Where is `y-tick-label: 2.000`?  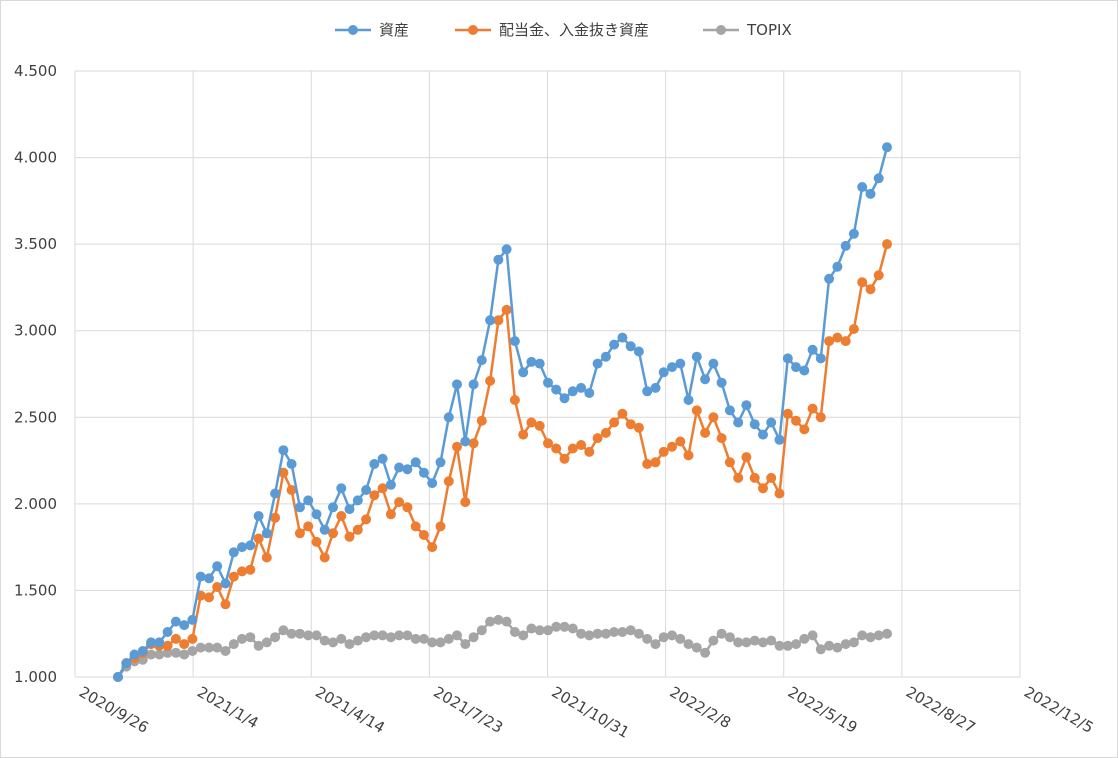
y-tick-label: 2.000 is located at coordinates (35, 504).